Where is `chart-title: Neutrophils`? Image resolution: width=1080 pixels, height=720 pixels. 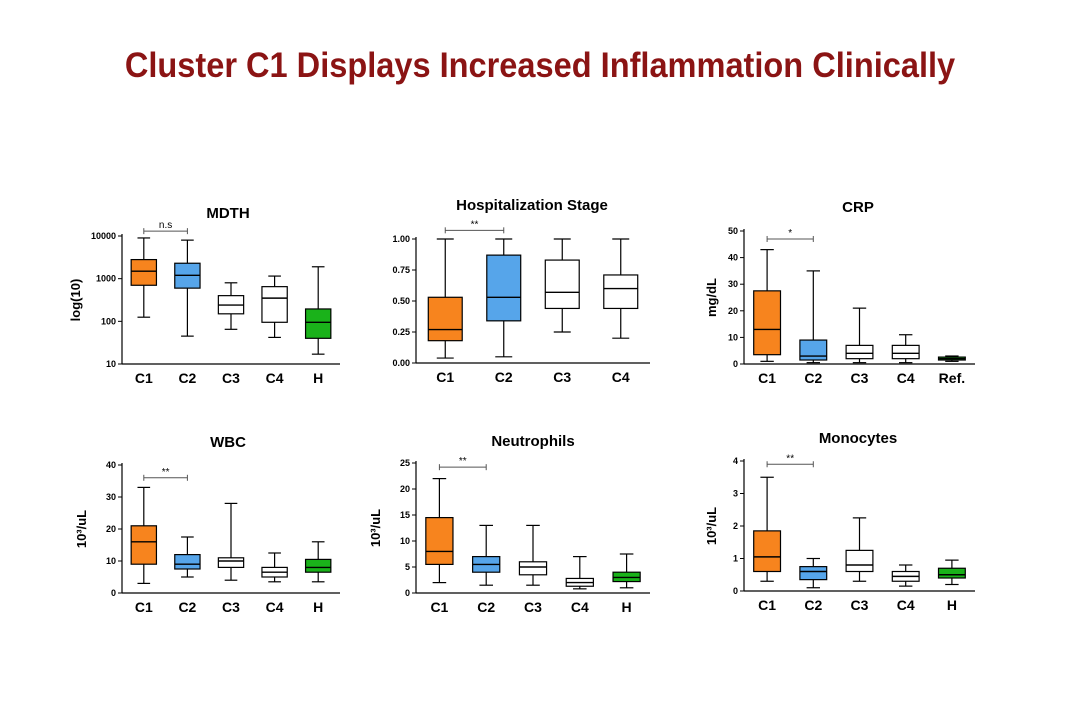
chart-title: Neutrophils is located at coordinates (532, 441).